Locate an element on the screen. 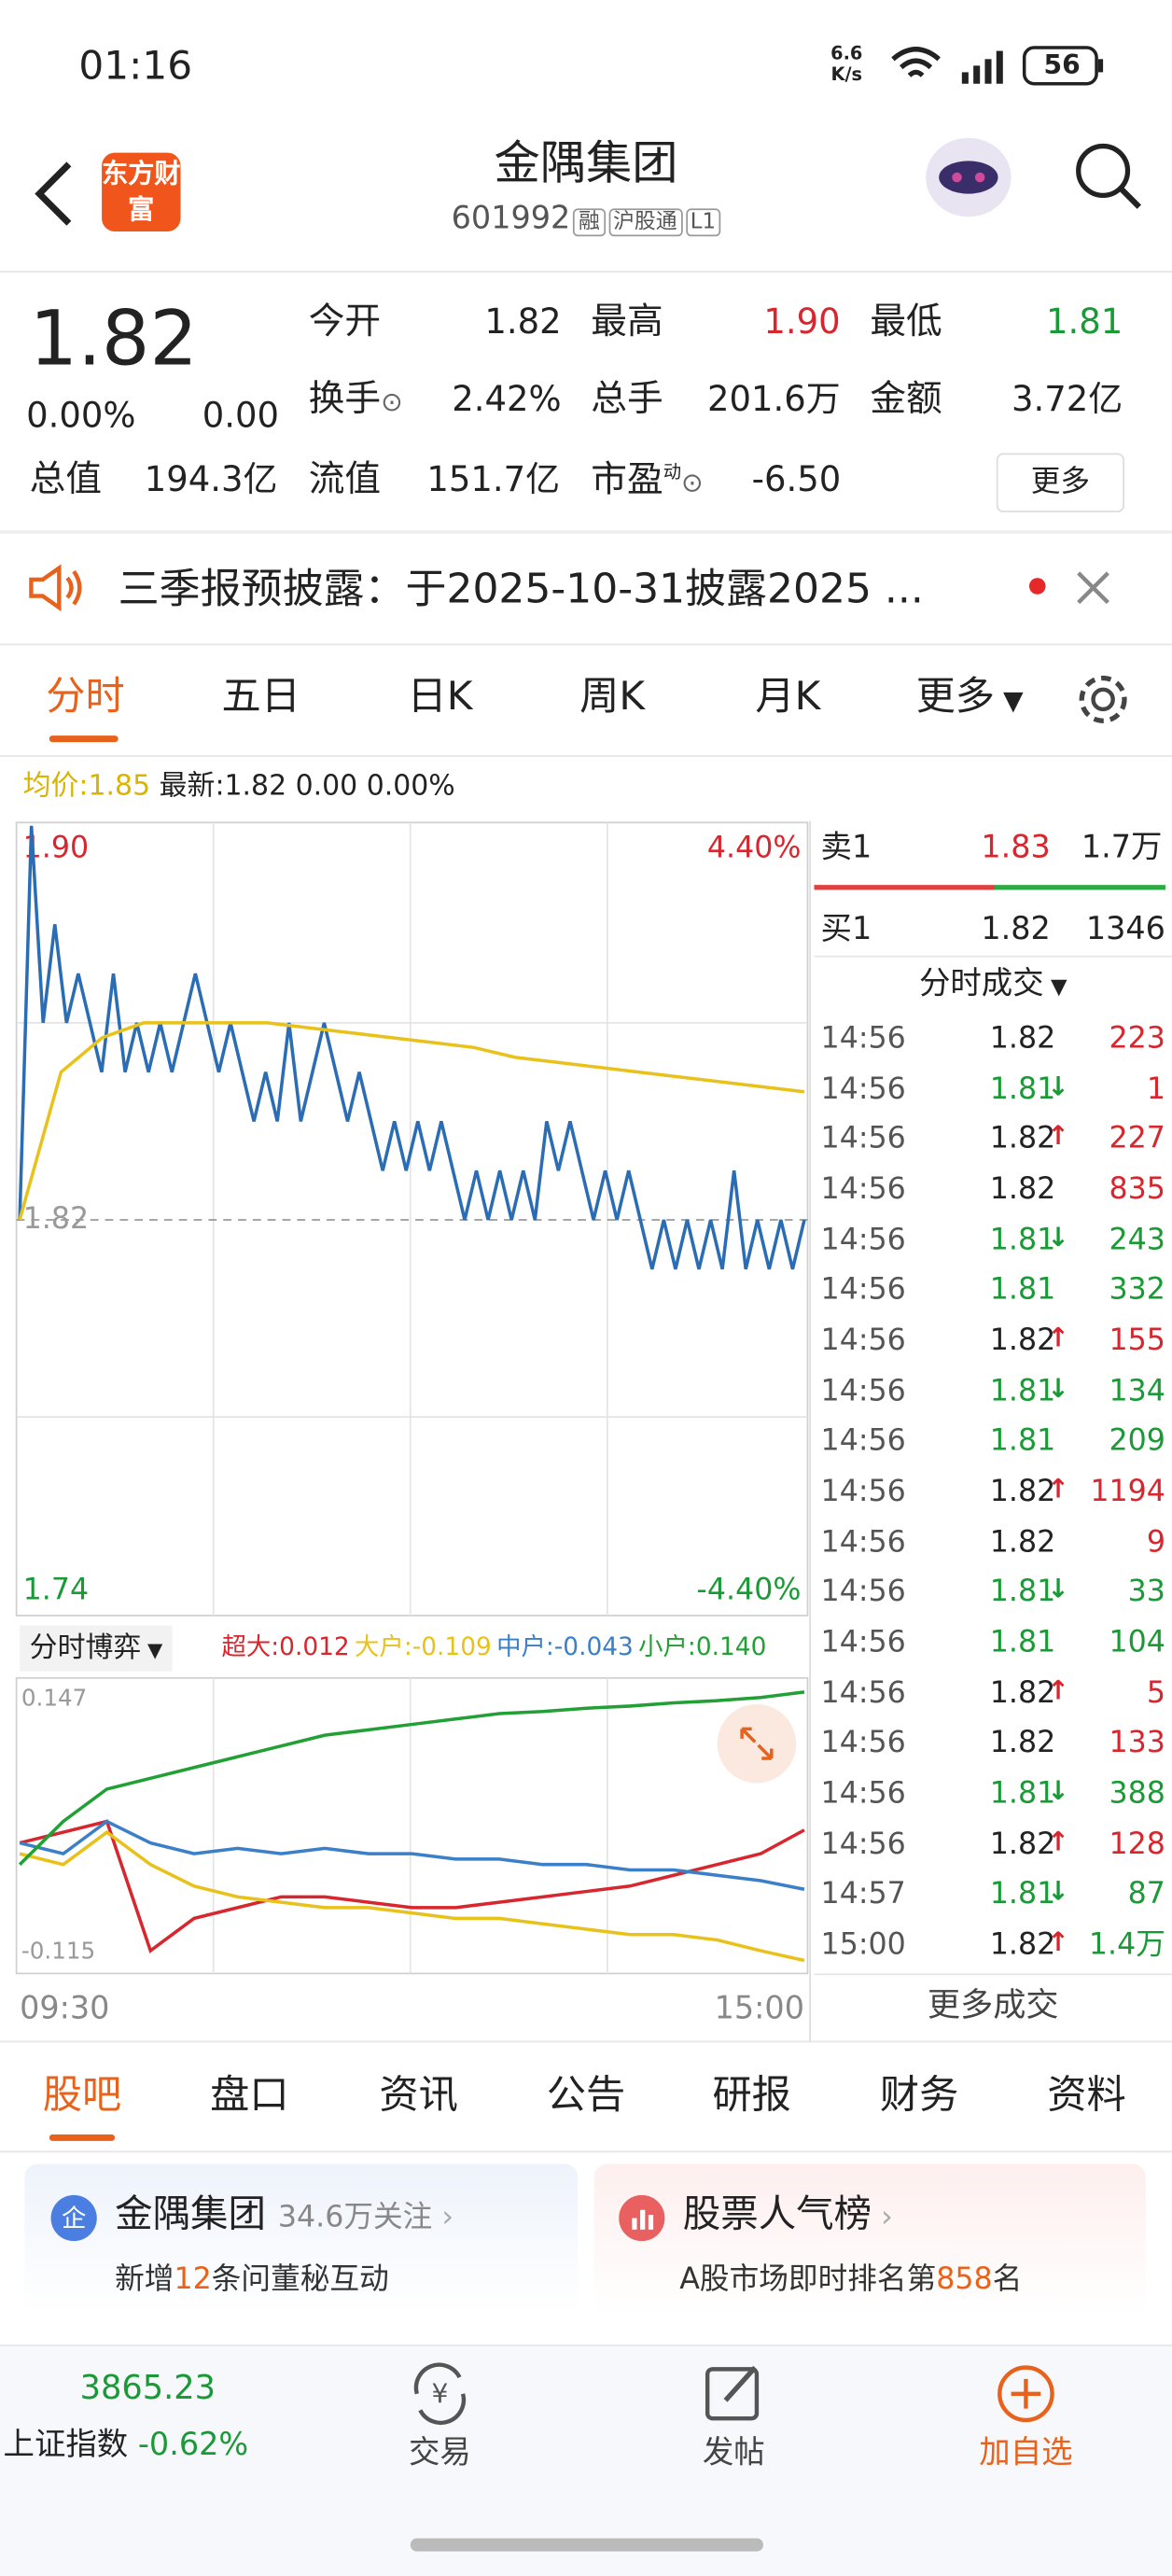 This screenshot has width=1172, height=2576. y-tick-label: 1.82 is located at coordinates (56, 1219).